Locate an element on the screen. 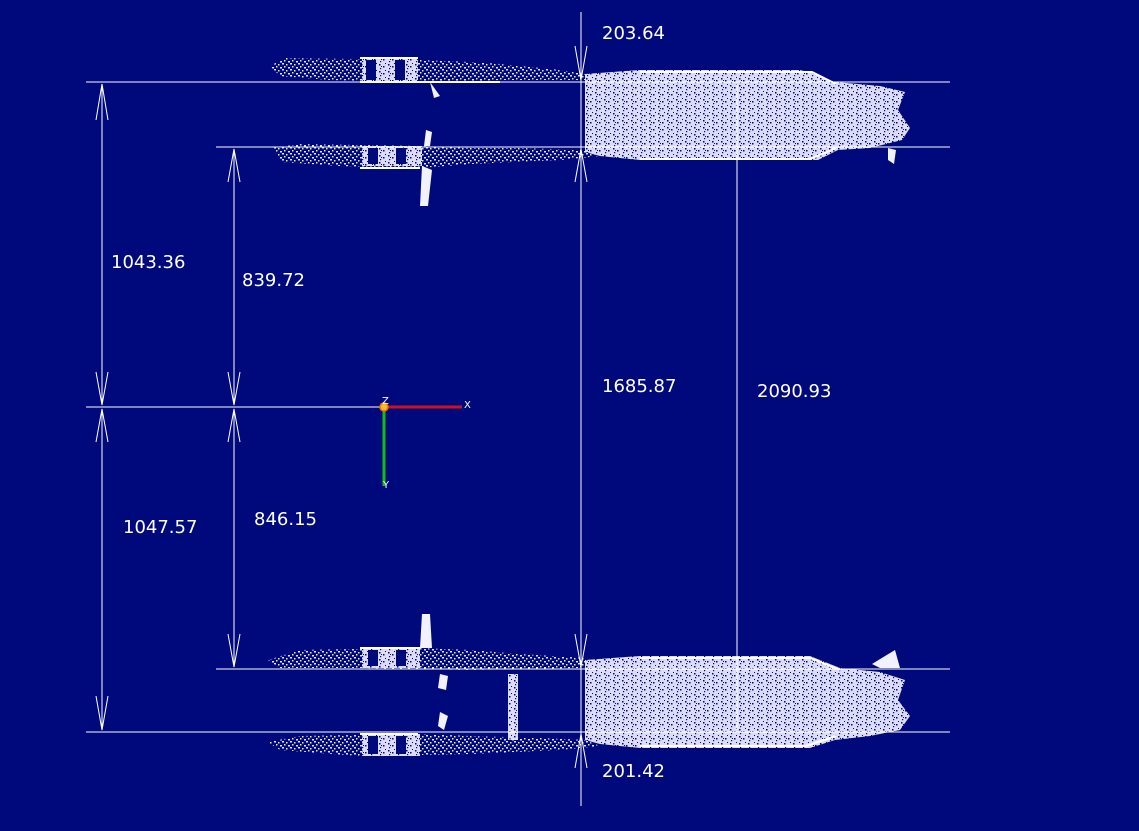  dim-label-outer-upper: 1043.36 is located at coordinates (148, 262).